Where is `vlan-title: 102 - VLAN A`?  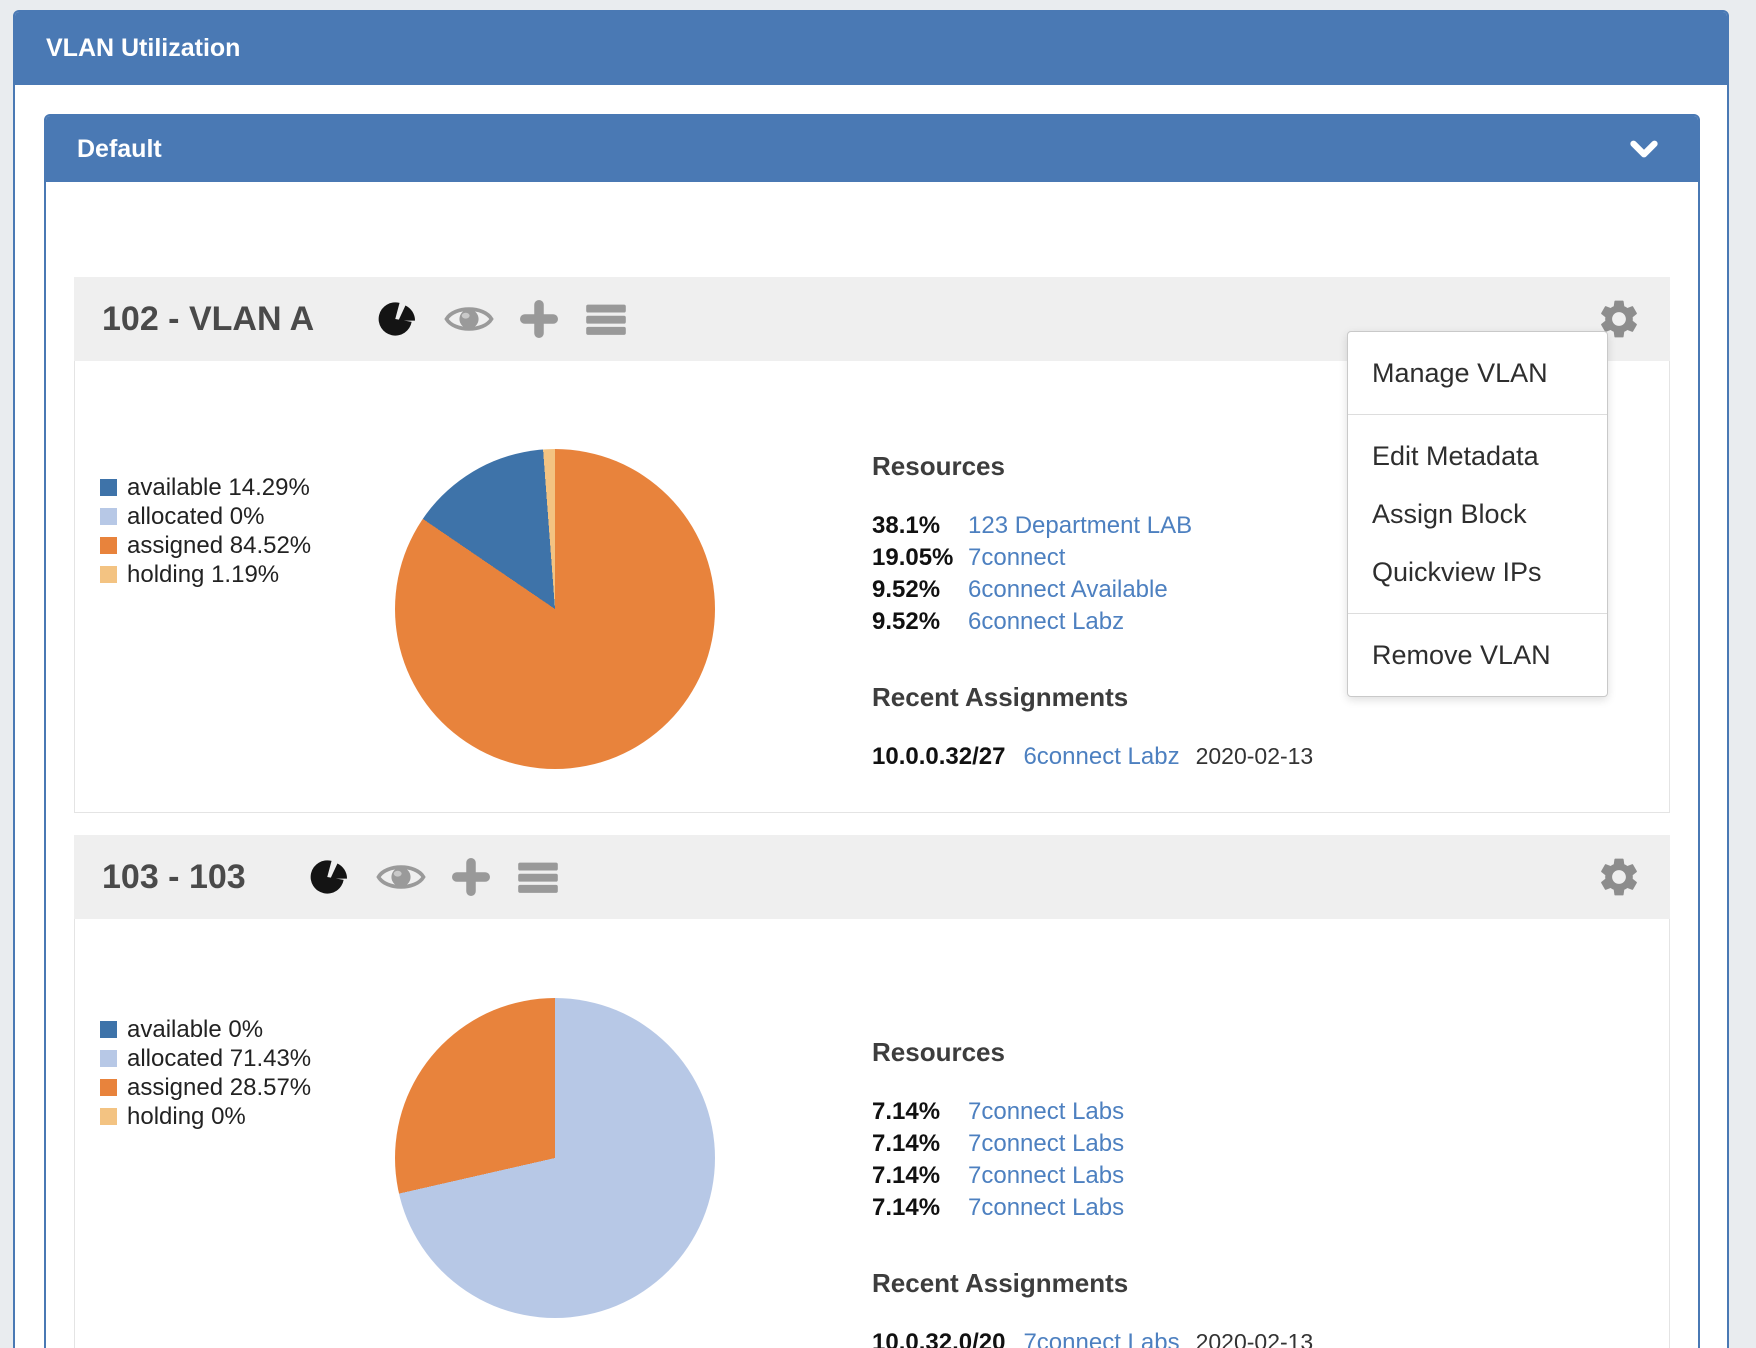
vlan-title: 102 - VLAN A is located at coordinates (208, 318).